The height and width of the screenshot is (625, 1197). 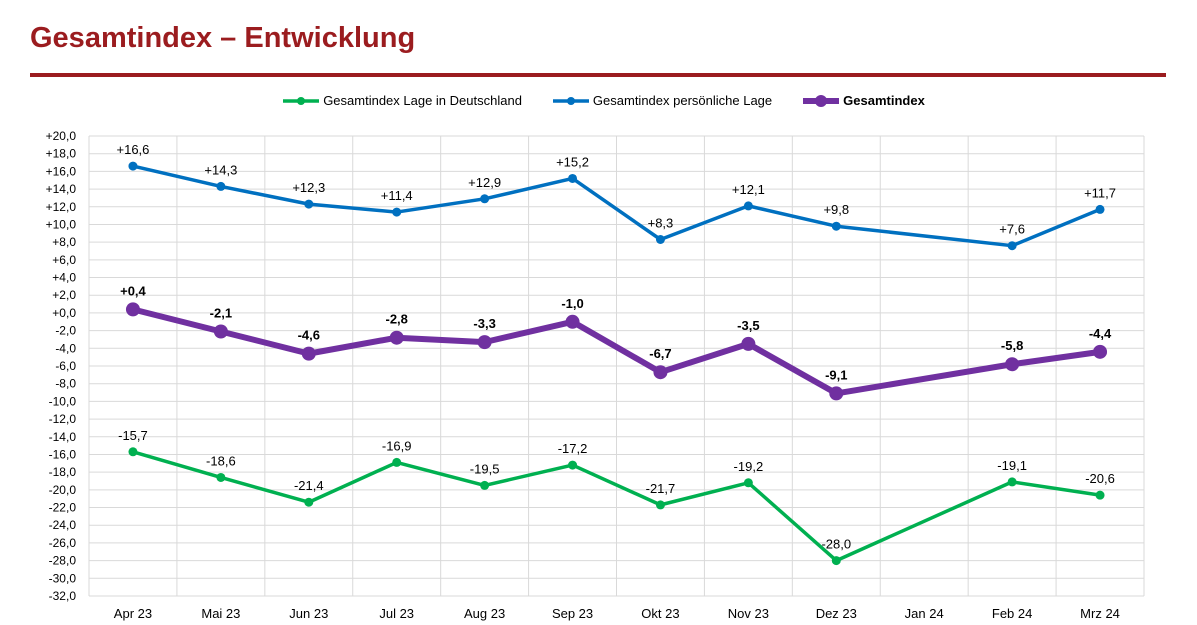 I want to click on data-label: +15,2, so click(x=572, y=161).